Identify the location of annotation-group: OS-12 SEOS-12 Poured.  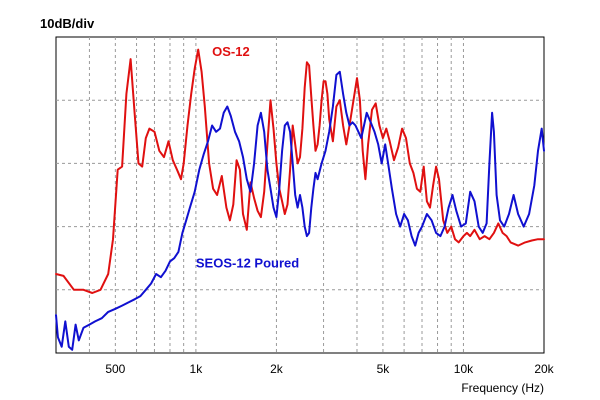
(247, 157).